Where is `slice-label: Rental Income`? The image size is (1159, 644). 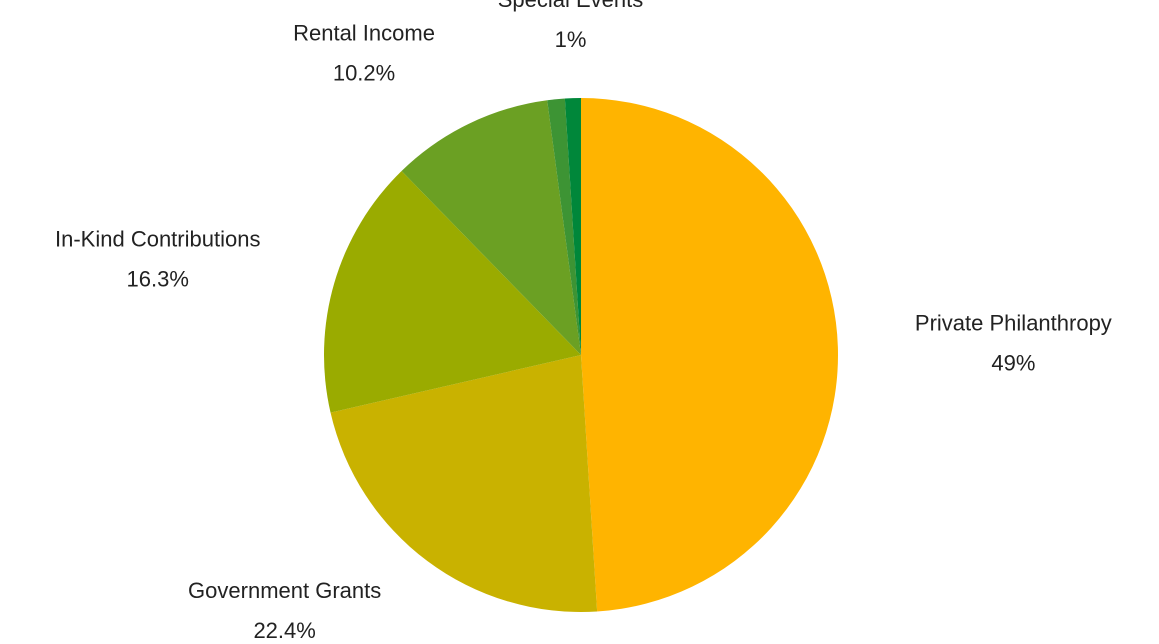 slice-label: Rental Income is located at coordinates (364, 32).